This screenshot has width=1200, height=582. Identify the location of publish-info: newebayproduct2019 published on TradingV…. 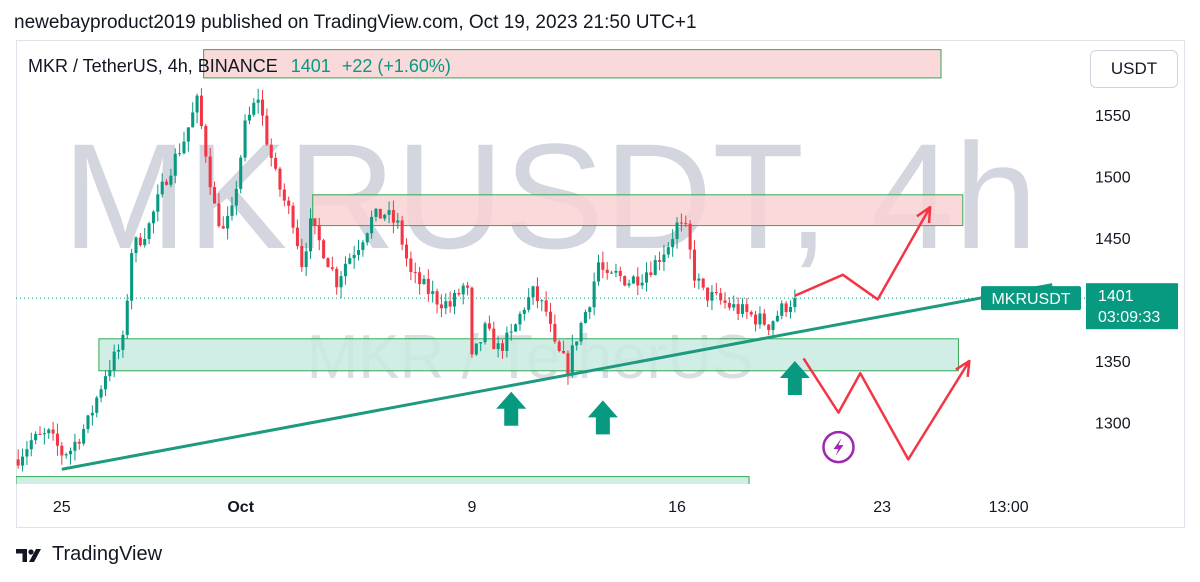
(355, 22).